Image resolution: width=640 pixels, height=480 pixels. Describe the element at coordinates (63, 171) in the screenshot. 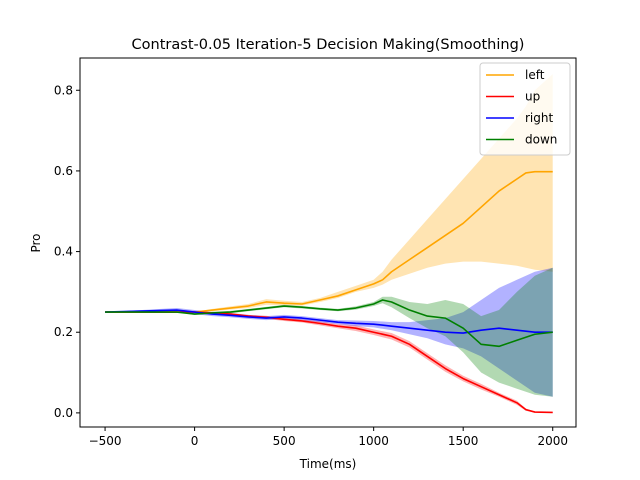

I see `y-tick-label: 0.6` at that location.